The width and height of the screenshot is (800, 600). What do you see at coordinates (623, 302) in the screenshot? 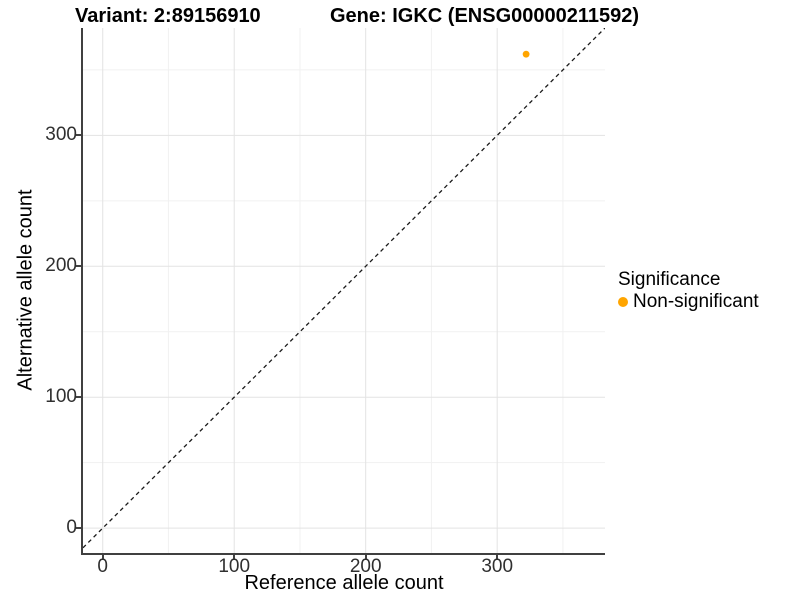
I see `legend-key-dot-icon` at bounding box center [623, 302].